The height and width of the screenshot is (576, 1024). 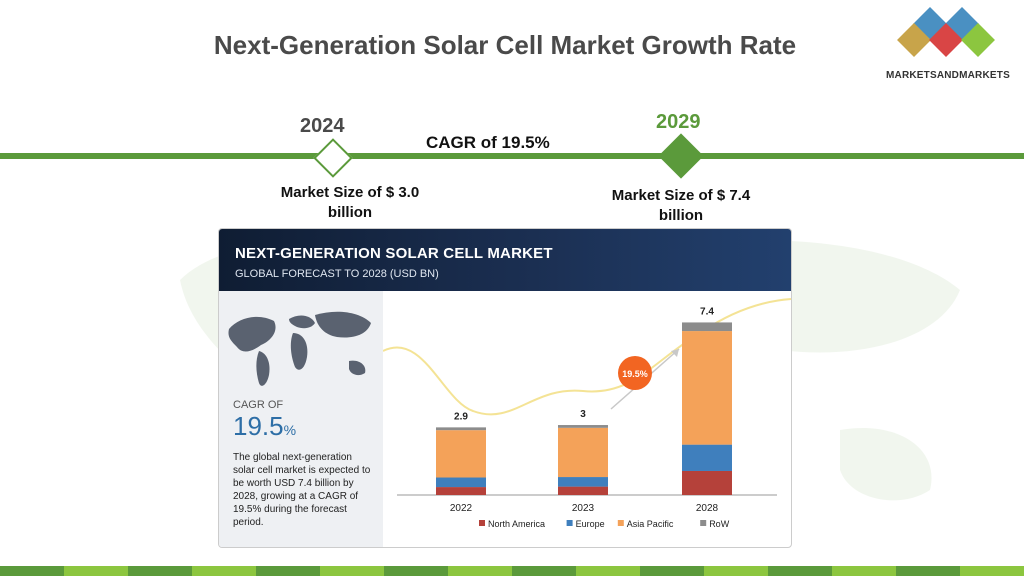 What do you see at coordinates (675, 353) in the screenshot?
I see `growth-arrowhead` at bounding box center [675, 353].